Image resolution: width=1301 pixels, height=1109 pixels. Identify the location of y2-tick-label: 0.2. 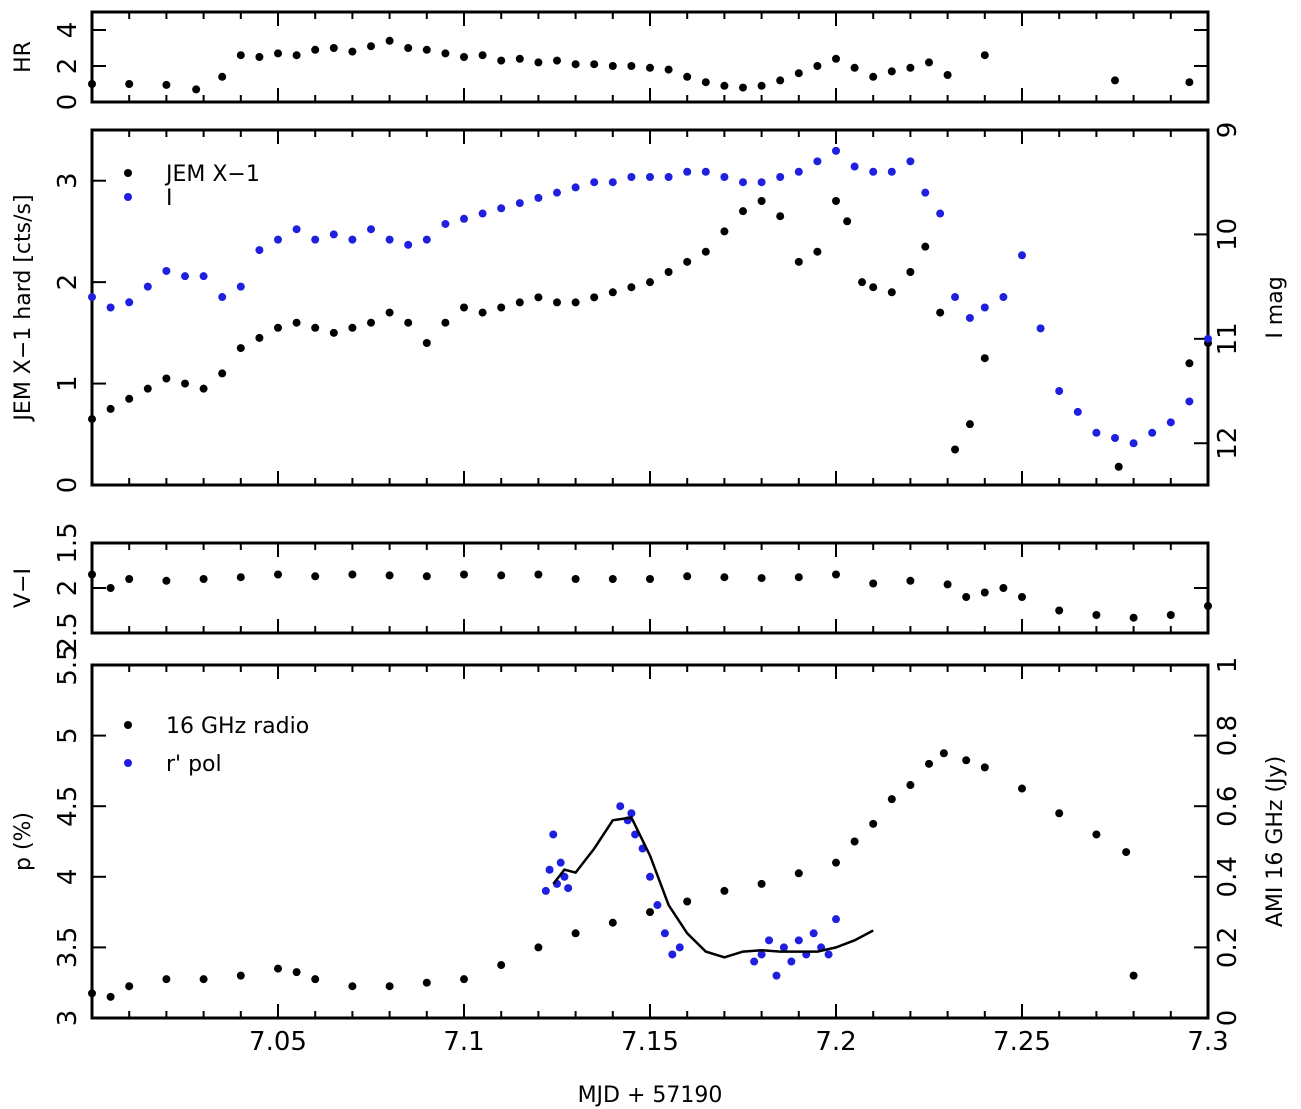
(1228, 947).